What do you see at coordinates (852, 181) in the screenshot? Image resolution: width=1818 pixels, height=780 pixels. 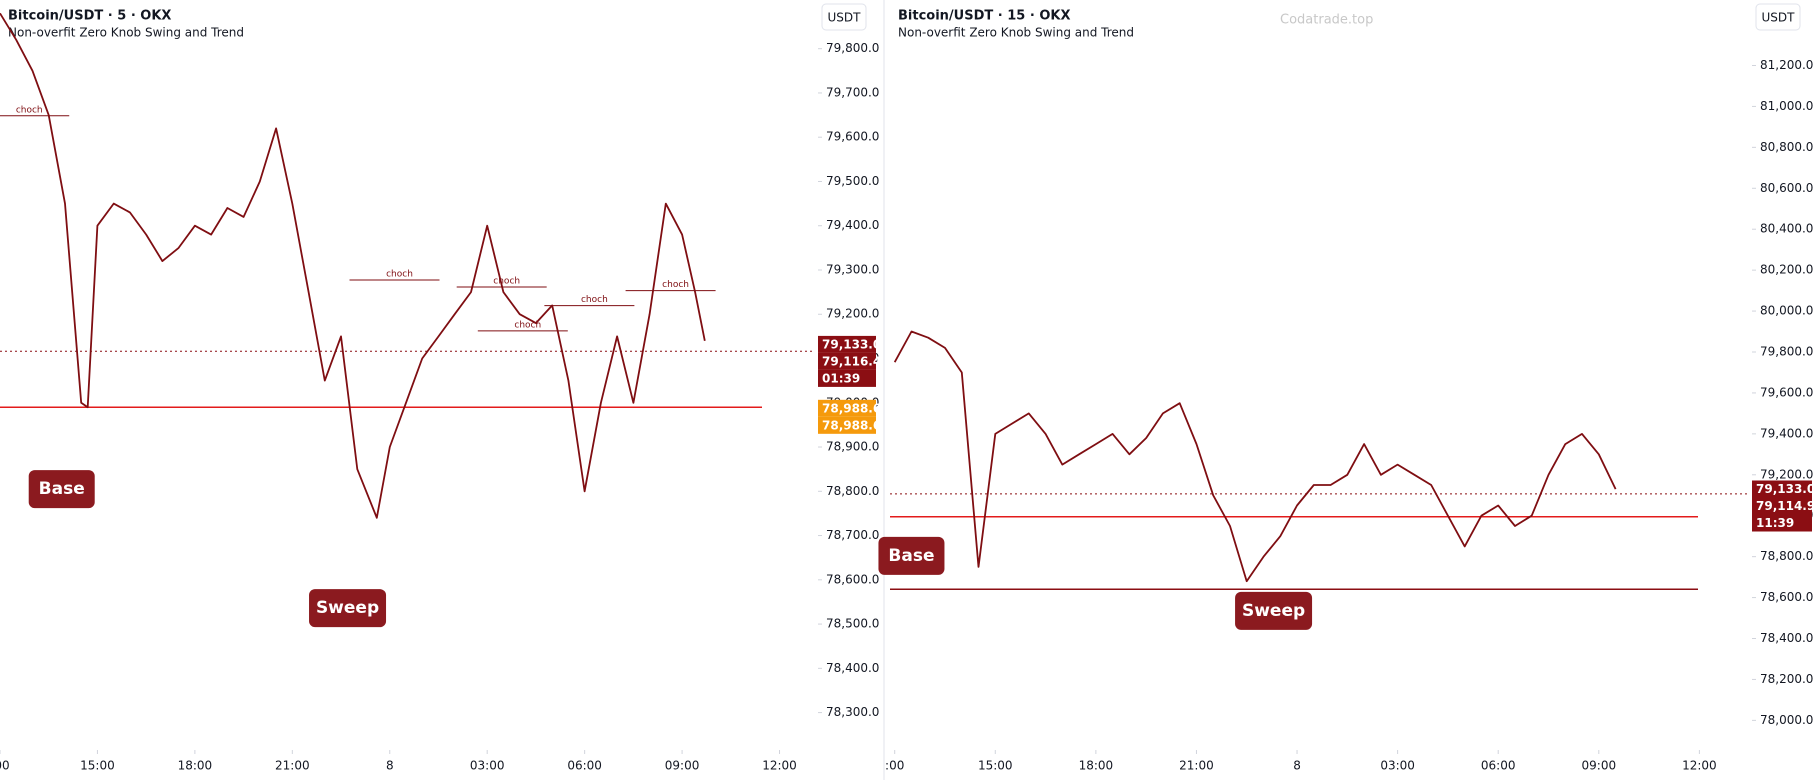 I see `y-tick-label: 79,500.0` at bounding box center [852, 181].